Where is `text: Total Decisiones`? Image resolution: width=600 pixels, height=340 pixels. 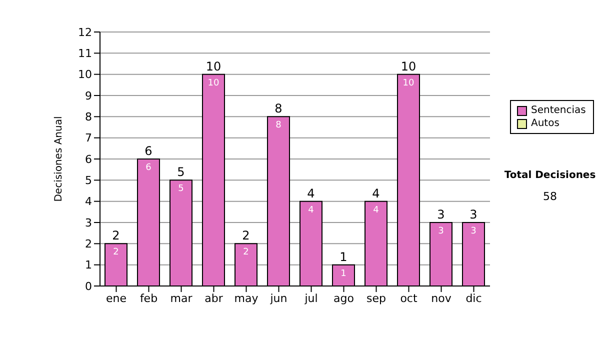
text: Total Decisiones is located at coordinates (550, 175).